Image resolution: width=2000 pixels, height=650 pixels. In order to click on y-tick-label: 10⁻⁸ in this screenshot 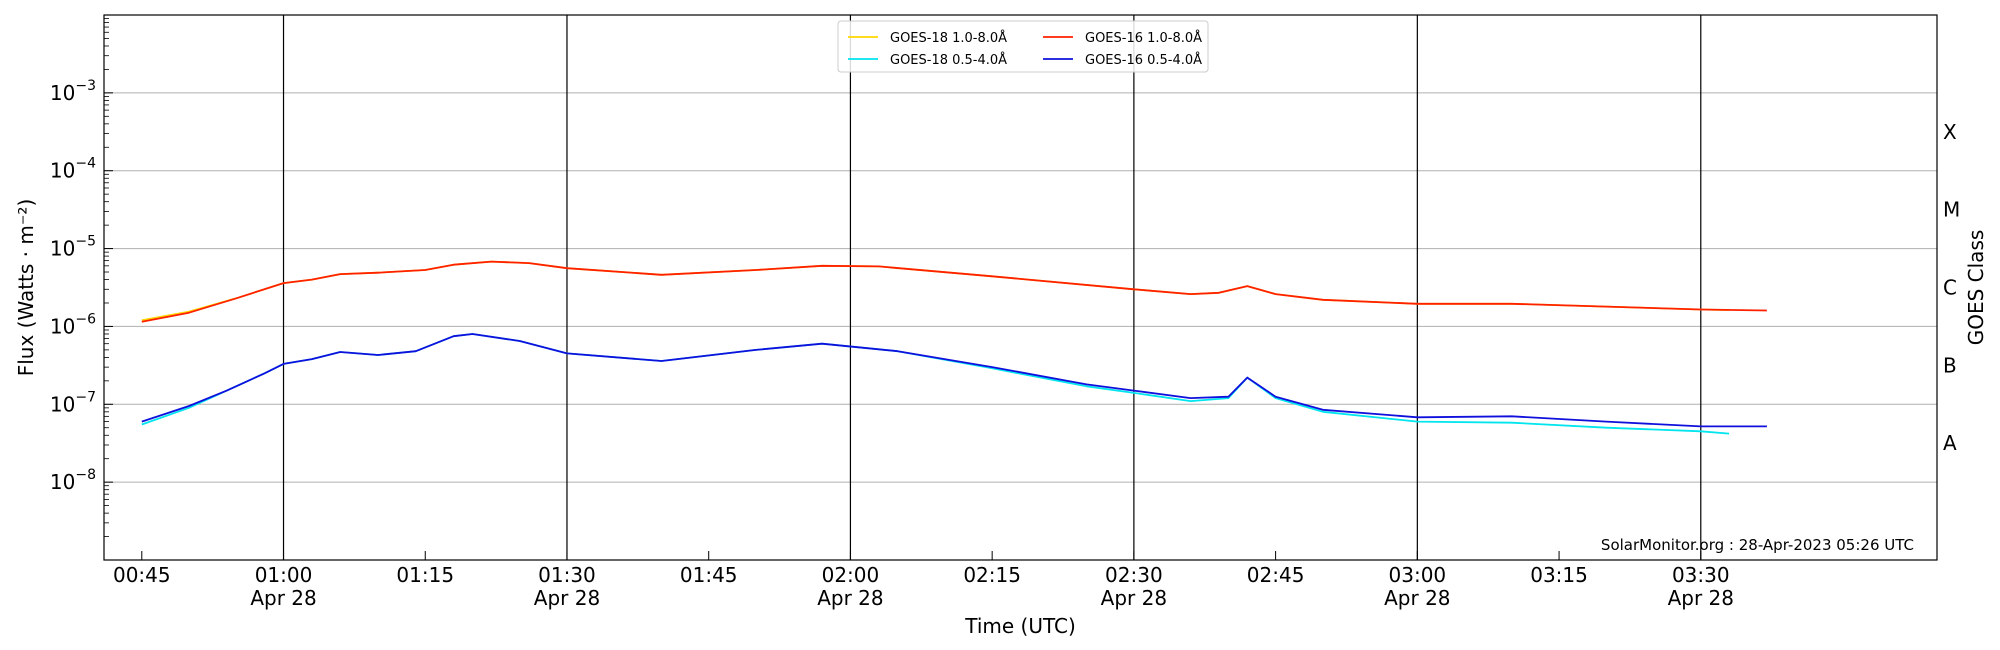, I will do `click(73, 480)`.